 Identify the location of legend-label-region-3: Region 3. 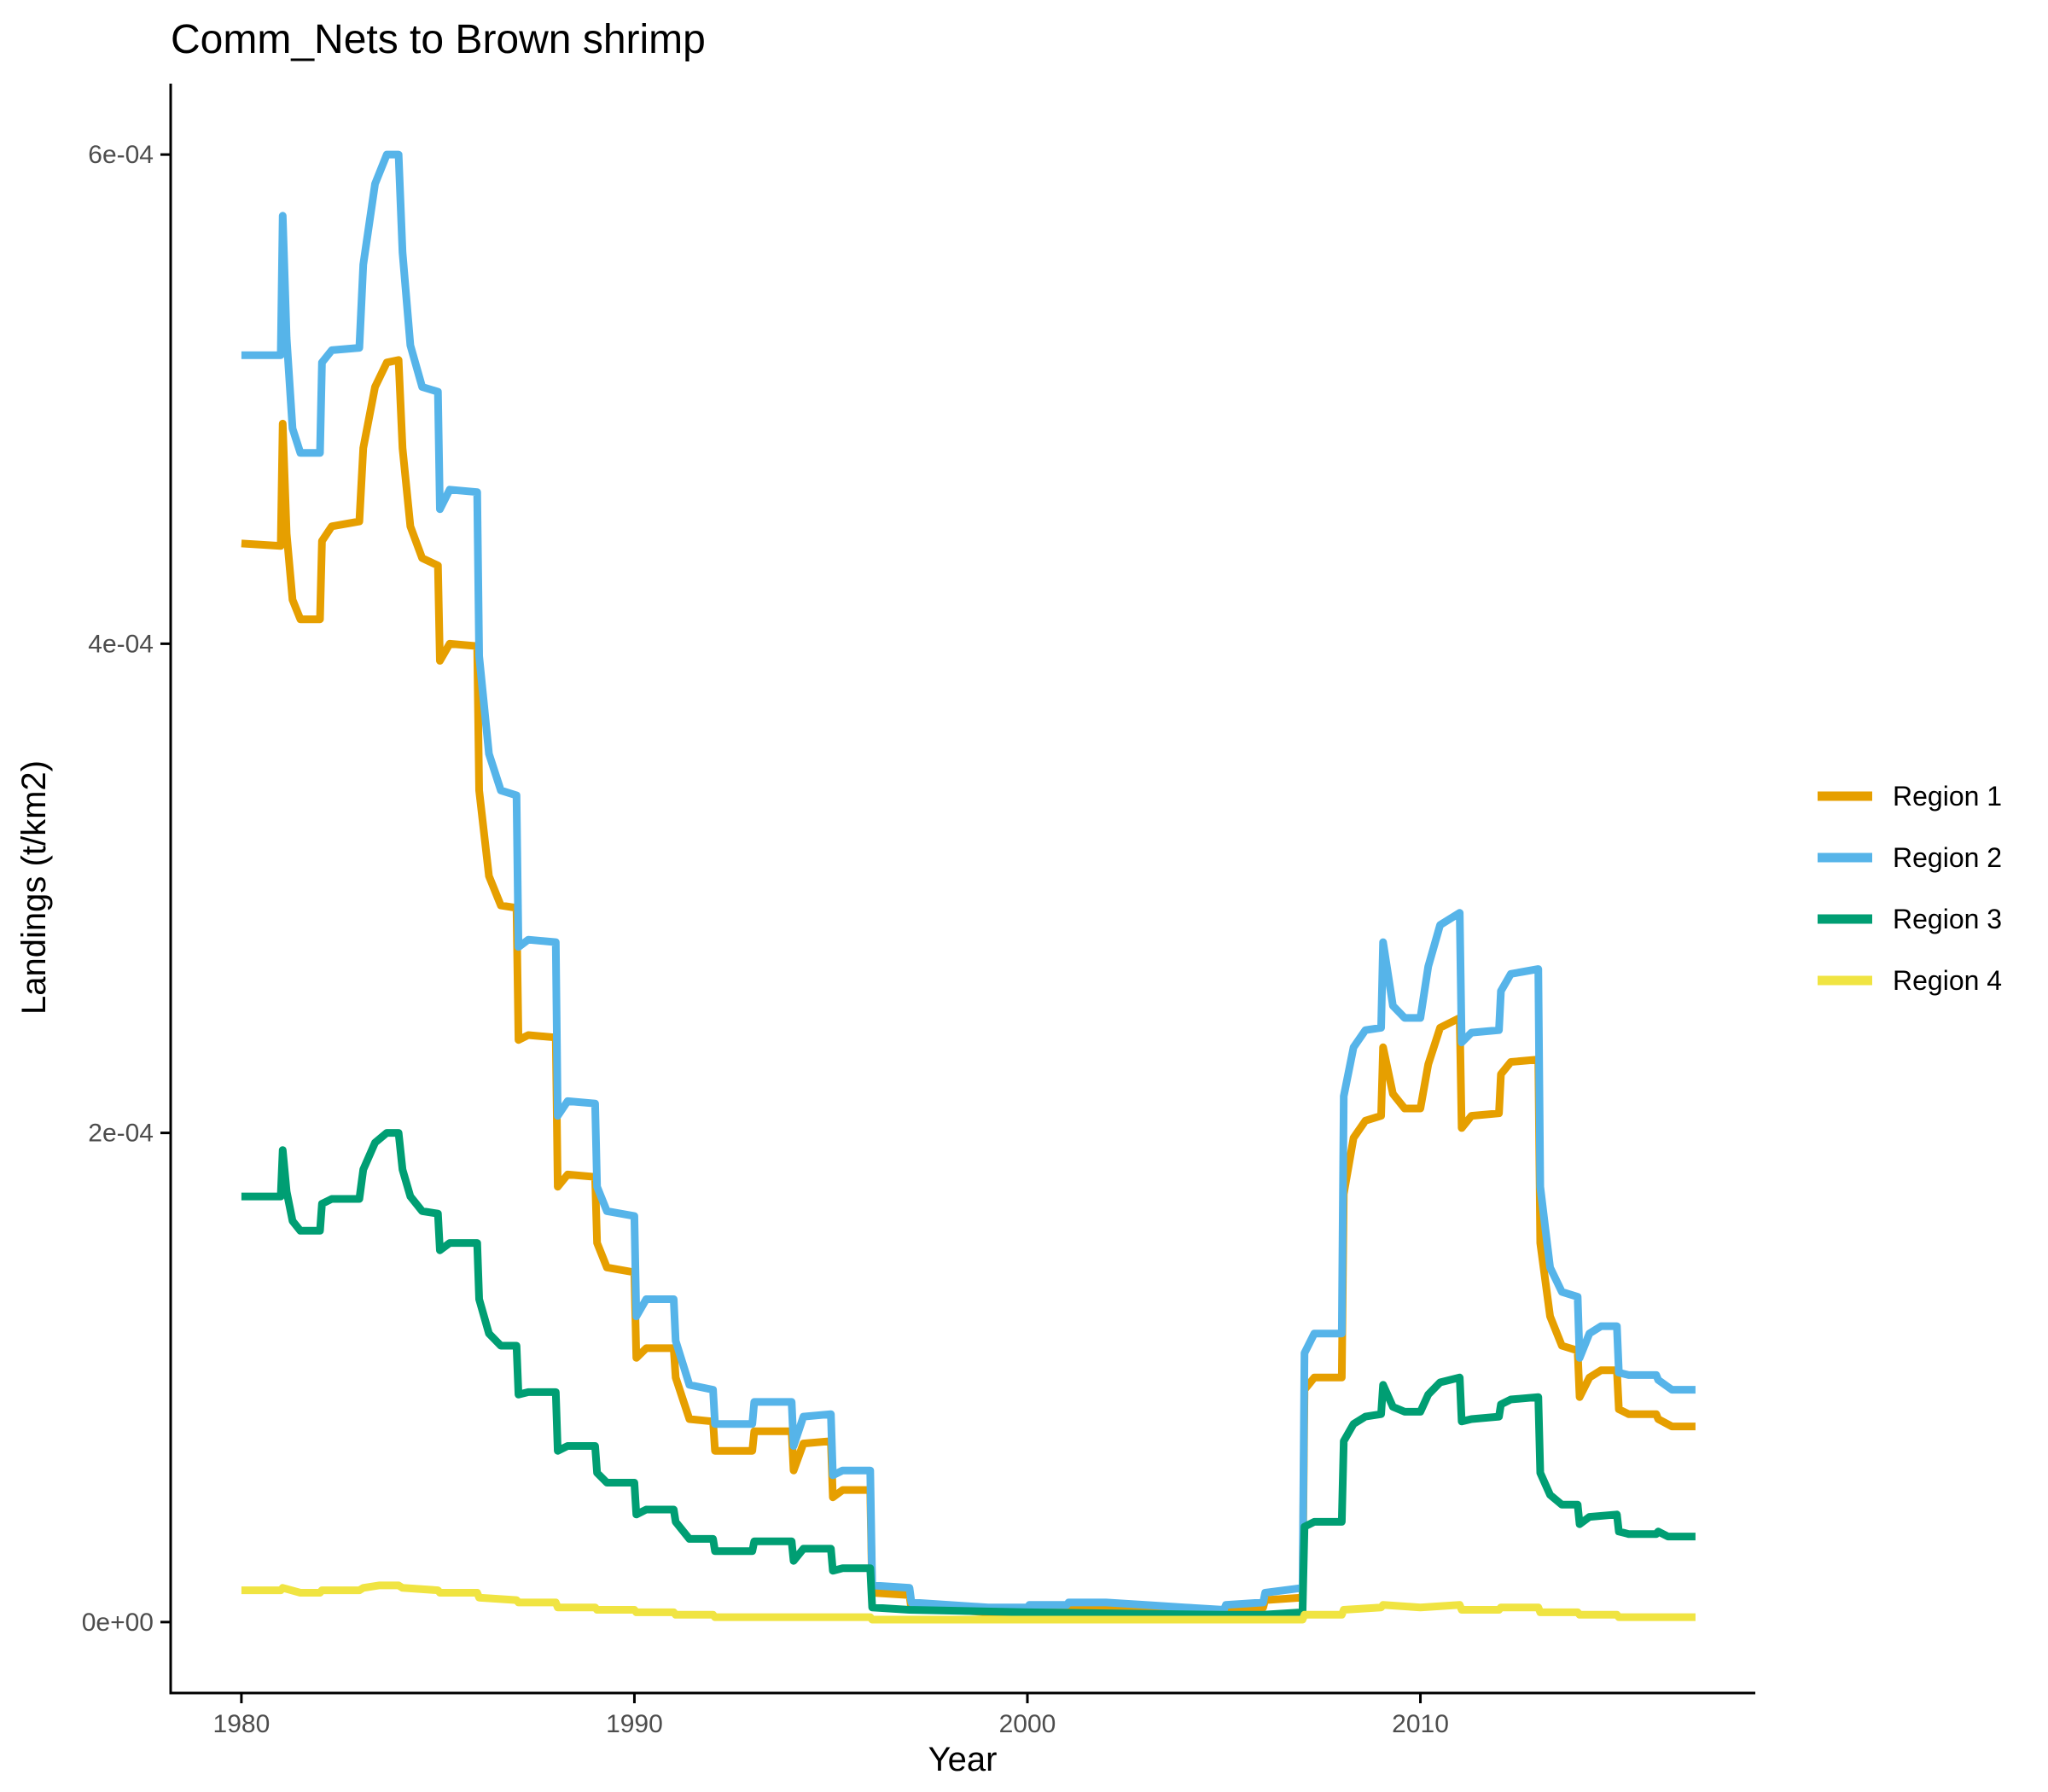
(1948, 919).